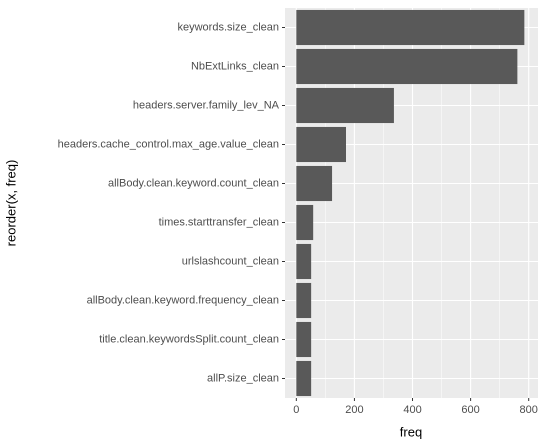 Image resolution: width=543 pixels, height=446 pixels. I want to click on x-tick-label: 600, so click(470, 410).